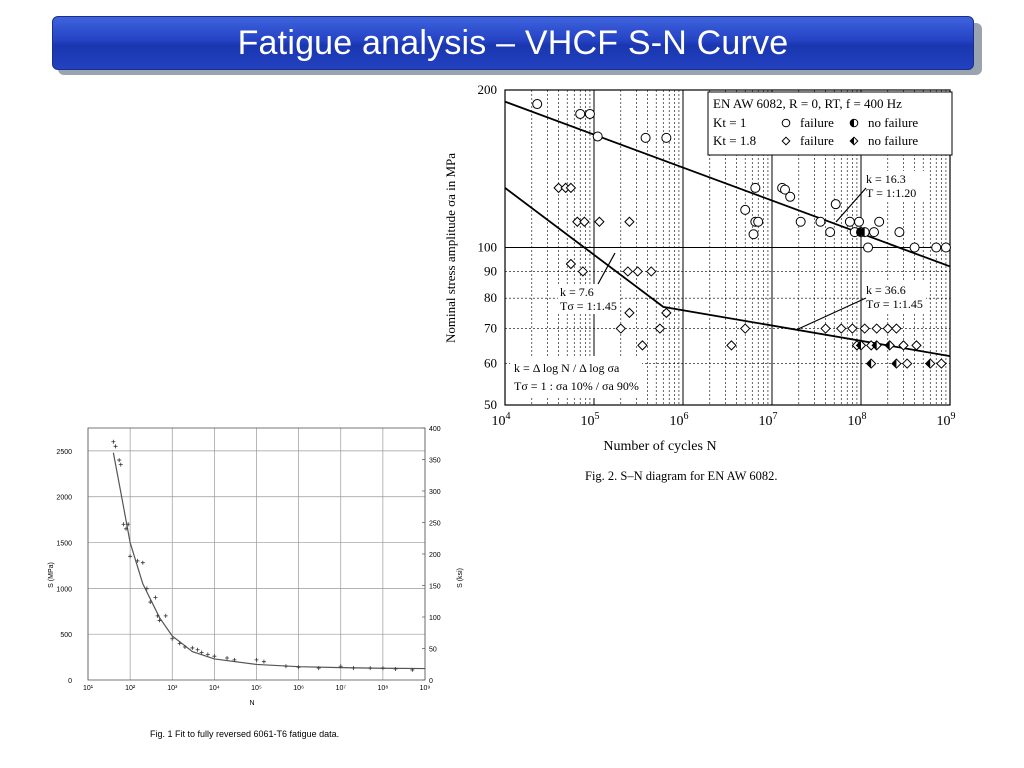 This screenshot has width=1024, height=768. Describe the element at coordinates (508, 416) in the screenshot. I see `chart1-xtick-exp: 4` at that location.